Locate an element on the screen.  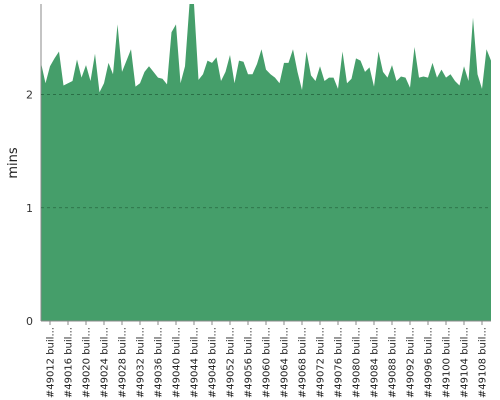
y-tick-label: 1 is located at coordinates (29, 208).